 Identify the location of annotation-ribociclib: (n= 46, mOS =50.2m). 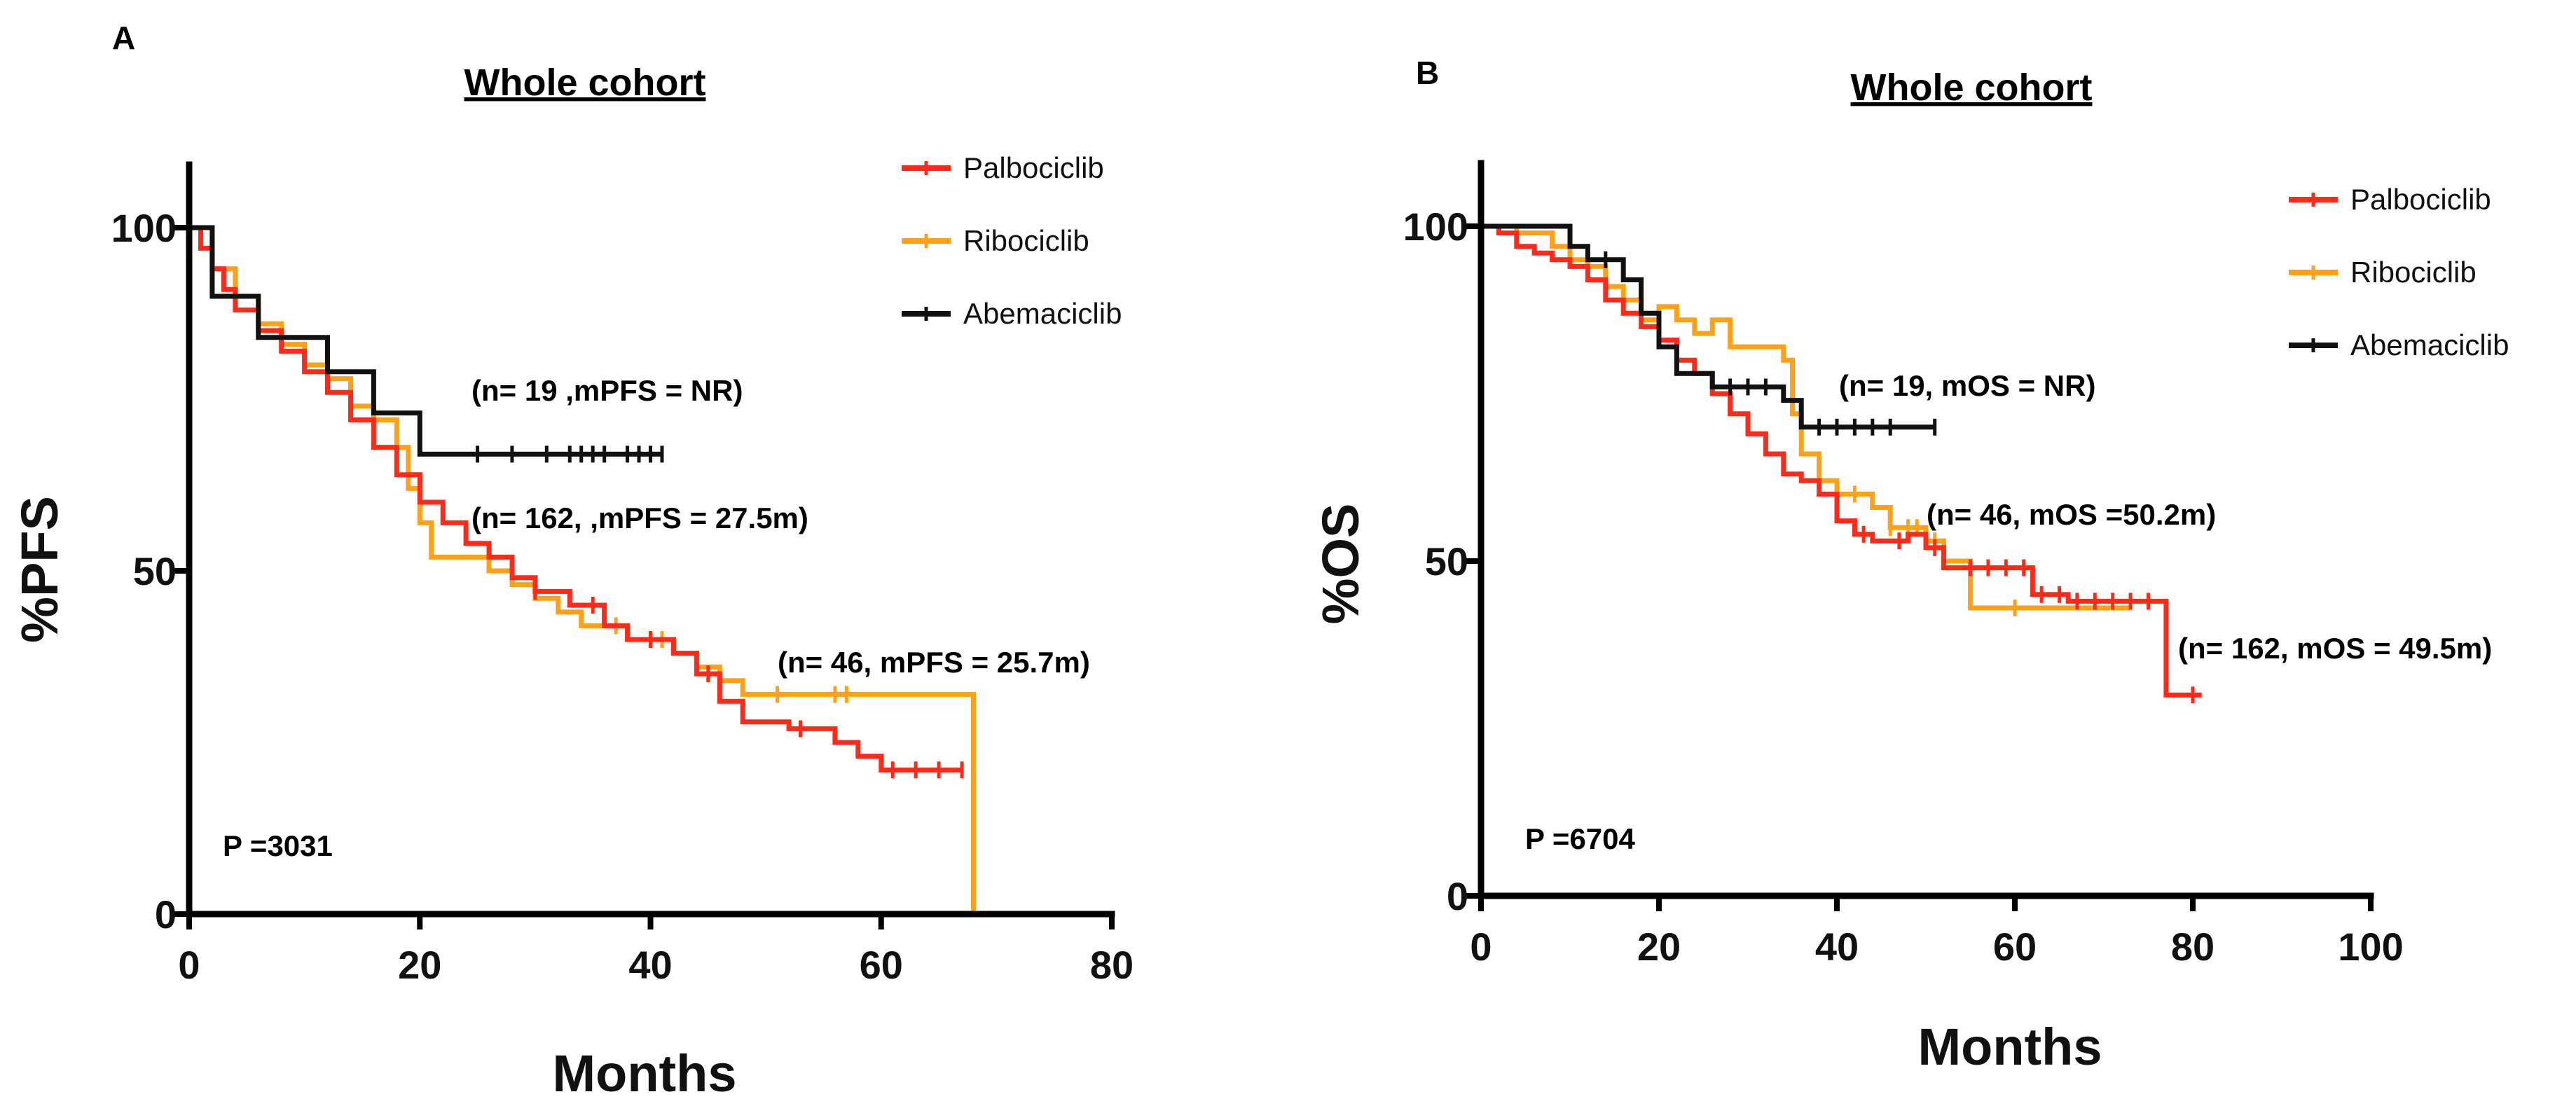
(2071, 514).